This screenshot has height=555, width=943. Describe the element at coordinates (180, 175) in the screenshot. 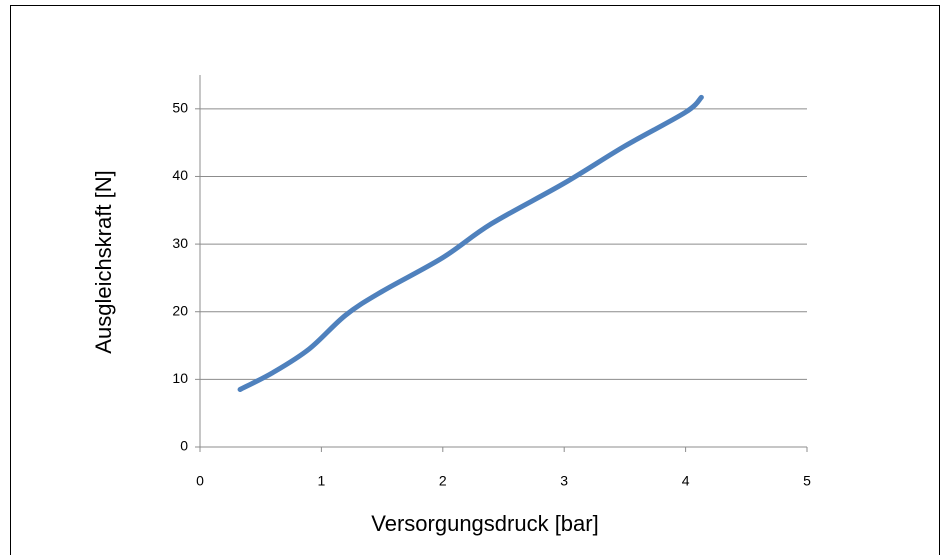

I see `y-tick-label: 40` at that location.